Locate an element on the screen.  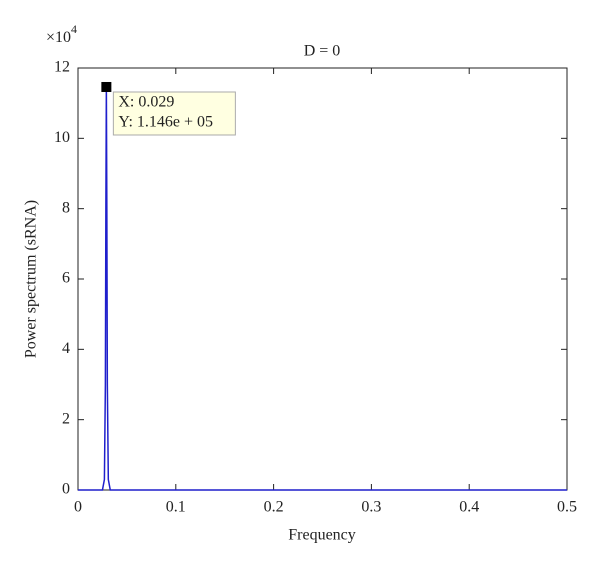
chart-title: D = 0 is located at coordinates (322, 51).